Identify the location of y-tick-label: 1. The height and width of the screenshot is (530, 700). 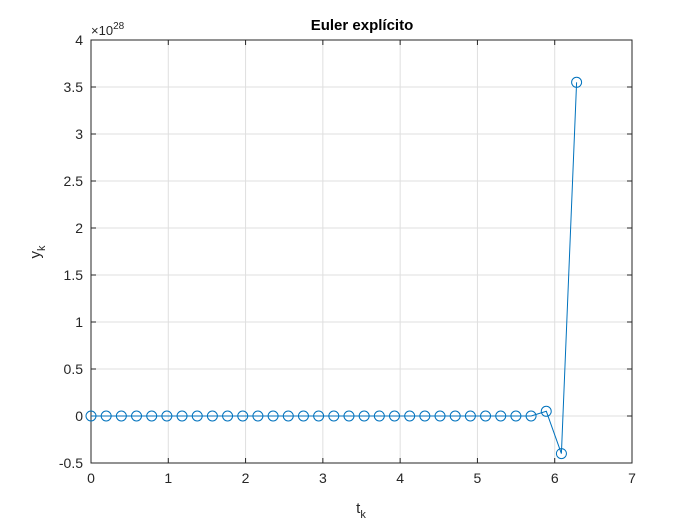
(79, 322).